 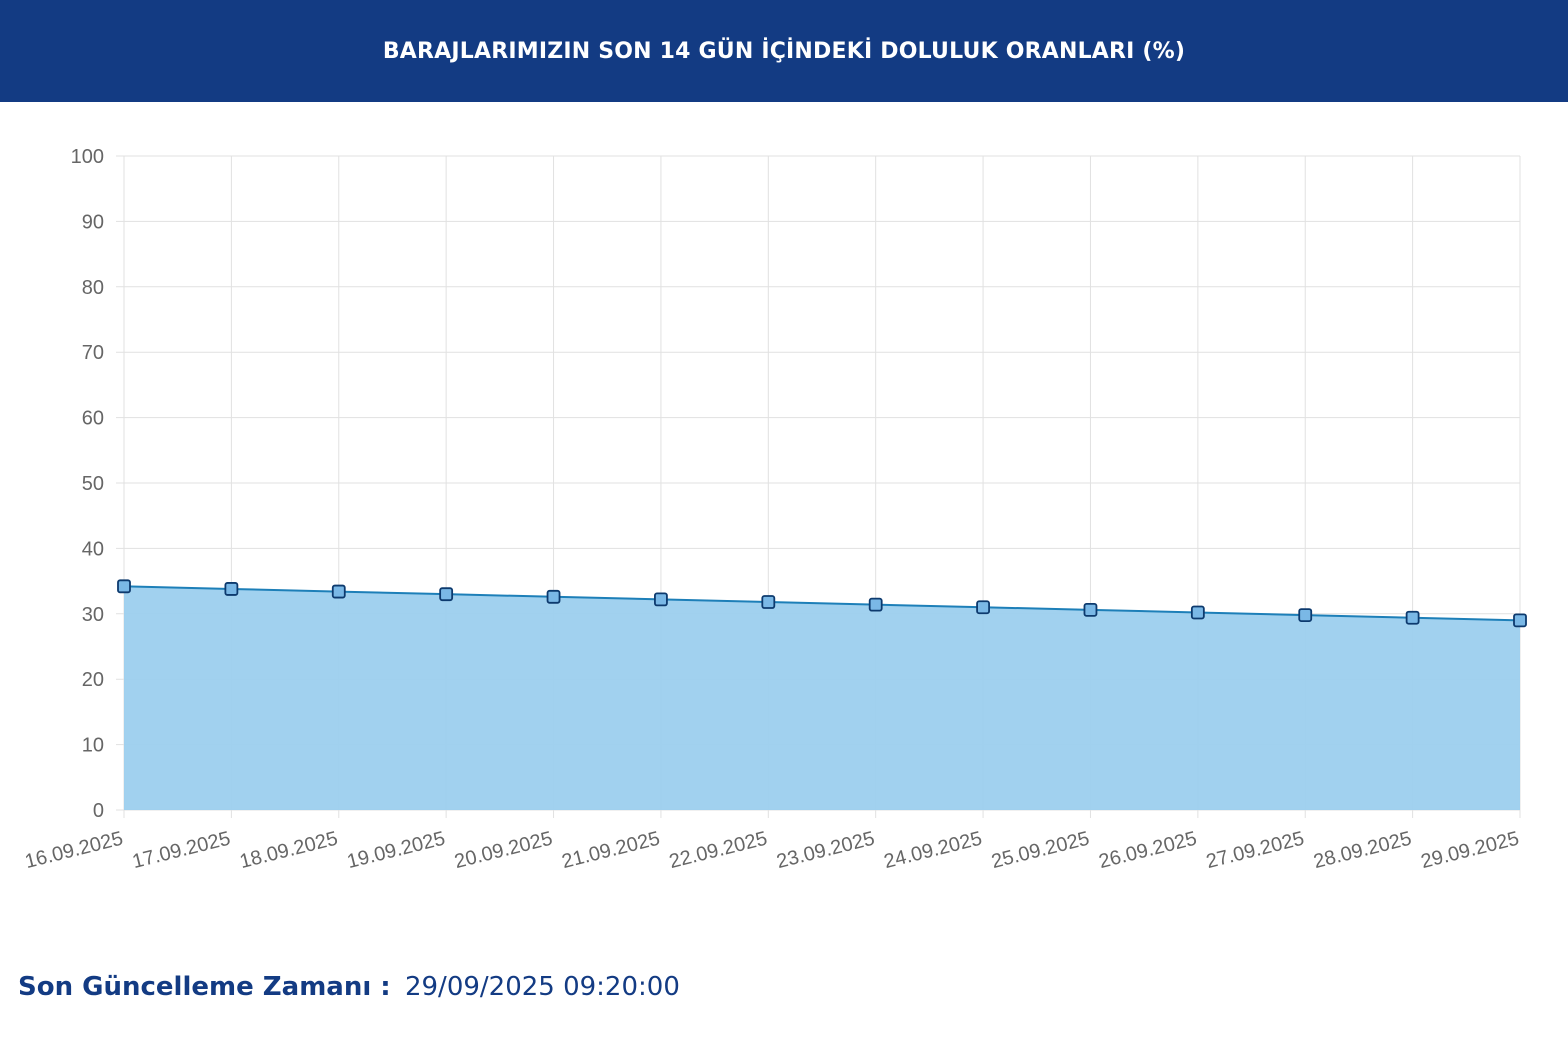 I want to click on y-tick-label: 70, so click(x=93, y=353).